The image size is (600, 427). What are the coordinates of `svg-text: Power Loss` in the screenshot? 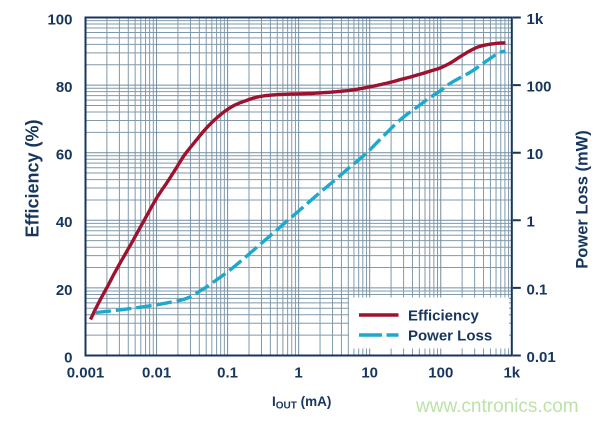 It's located at (450, 335).